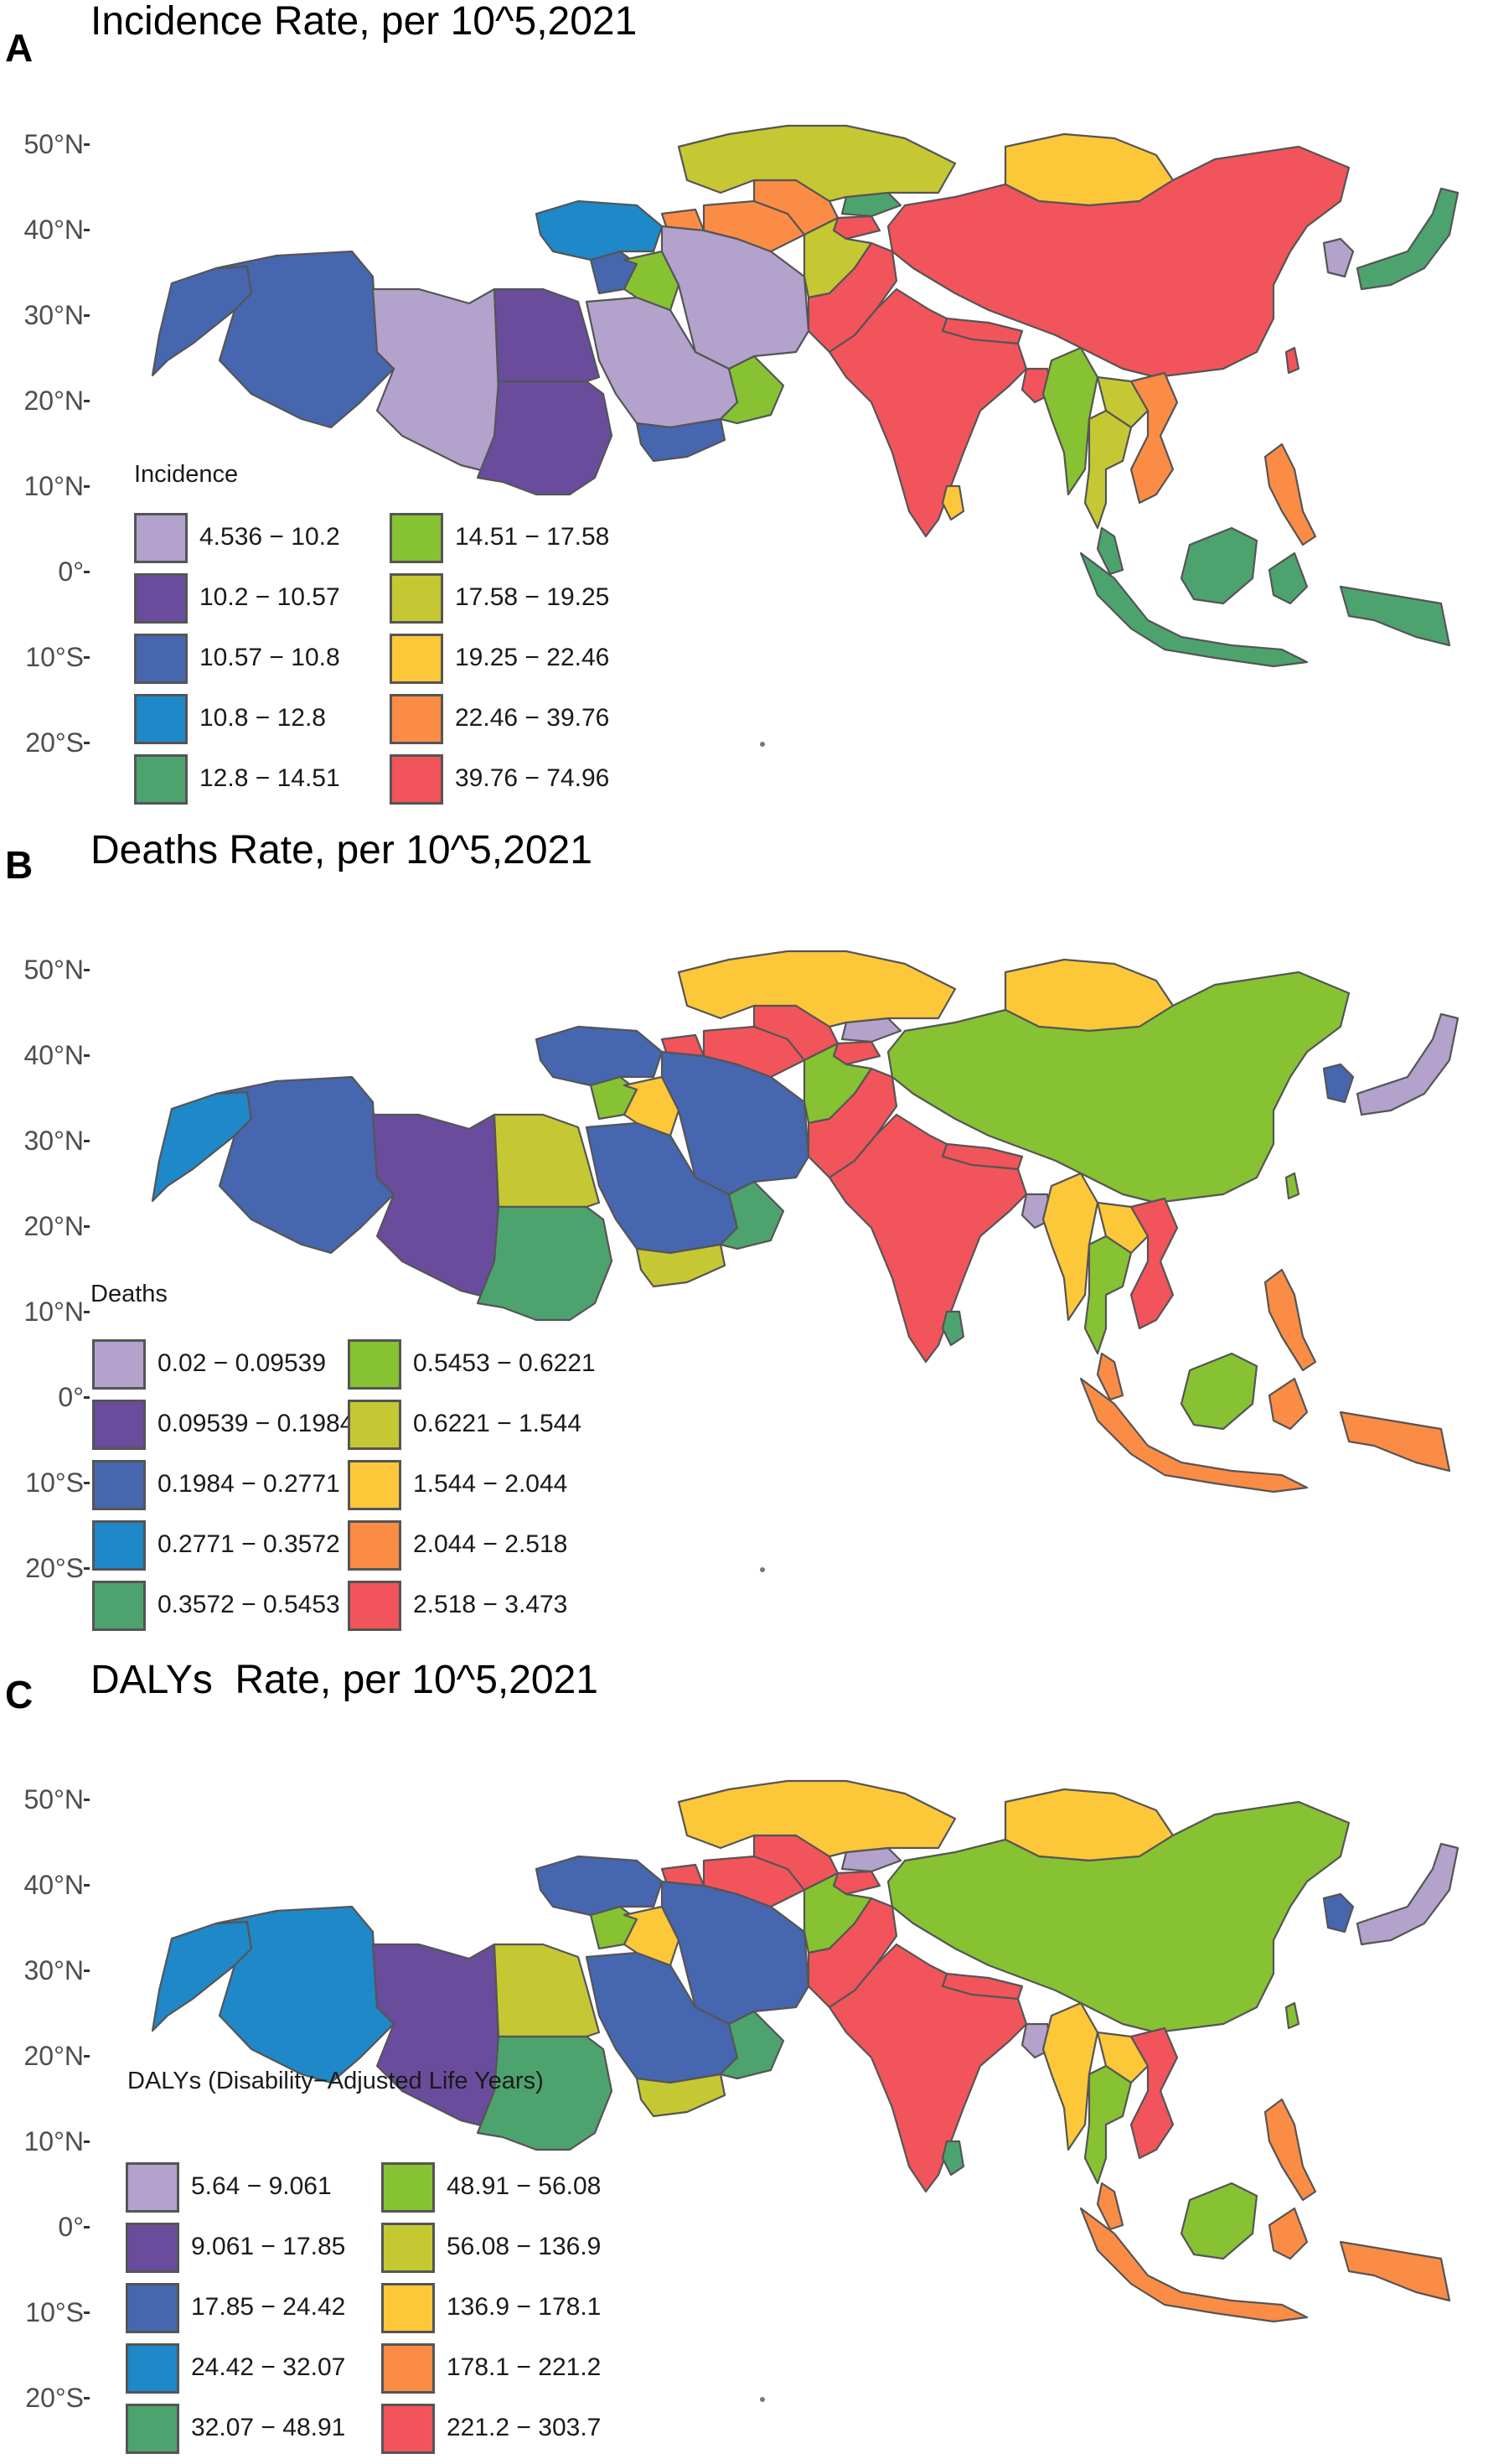 This screenshot has width=1488, height=2464. What do you see at coordinates (928, 2068) in the screenshot?
I see `region-india` at bounding box center [928, 2068].